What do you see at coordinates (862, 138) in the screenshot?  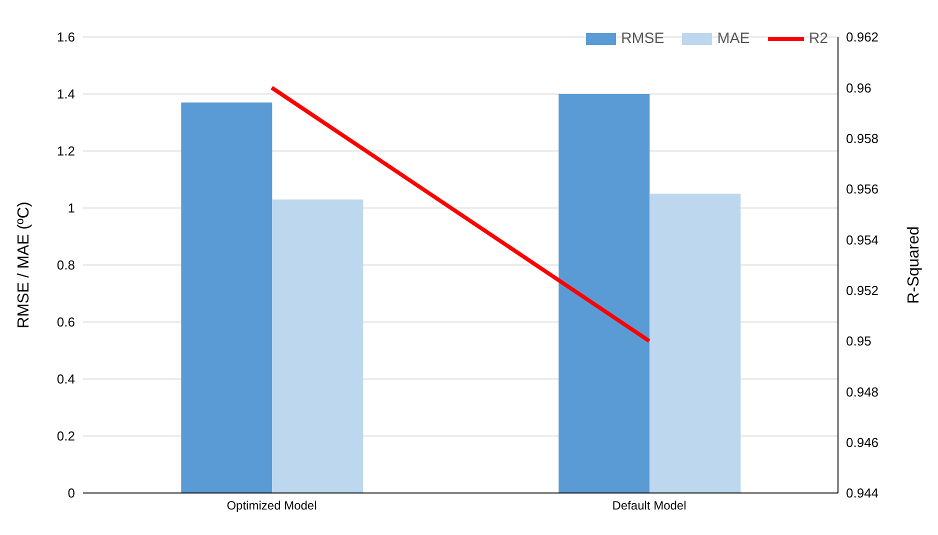 I see `y2-tick-label: 0.958` at bounding box center [862, 138].